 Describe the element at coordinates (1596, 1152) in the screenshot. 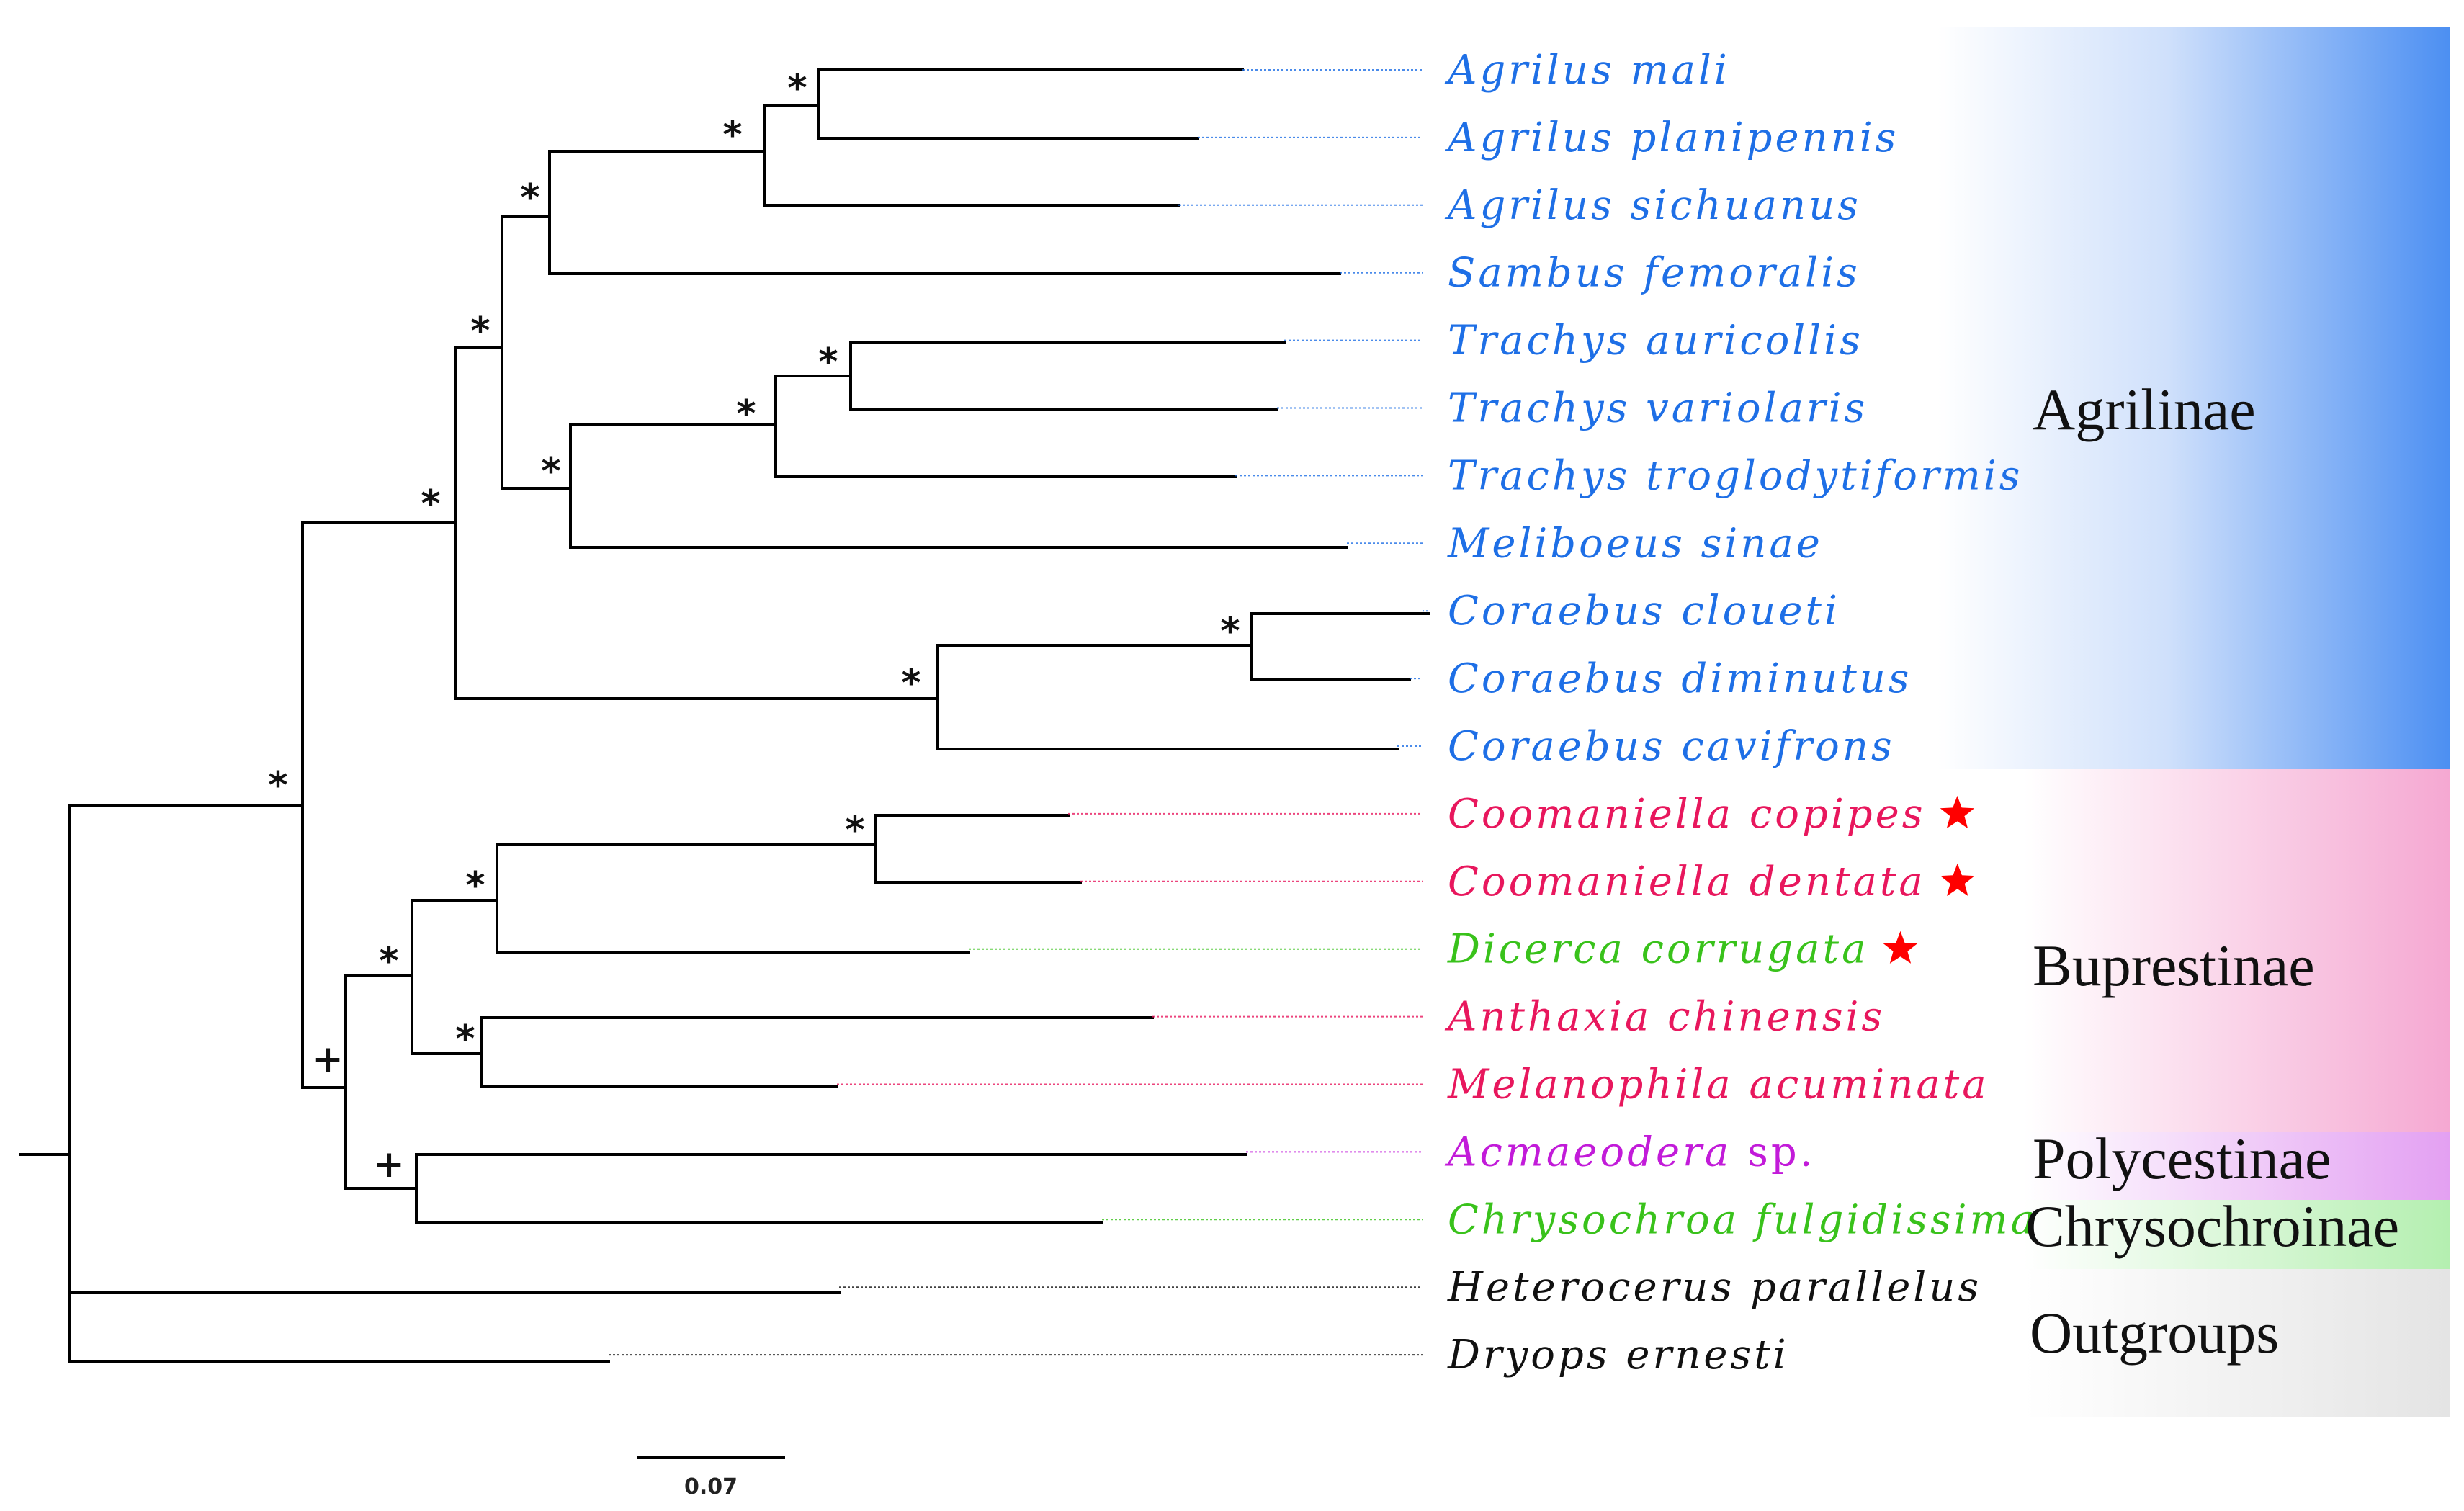

I see `taxon-genus: Acmaeodera` at that location.